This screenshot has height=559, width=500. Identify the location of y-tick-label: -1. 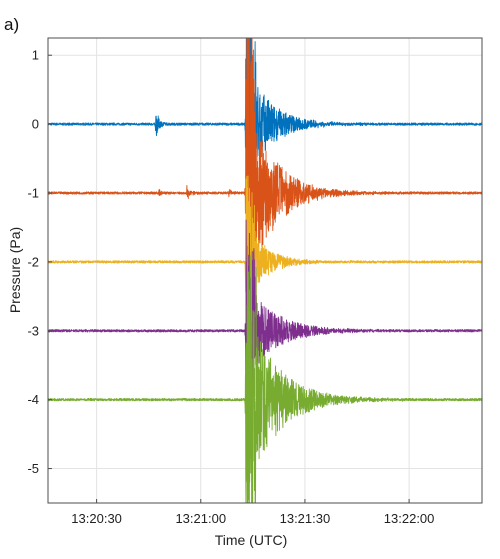
(33, 193).